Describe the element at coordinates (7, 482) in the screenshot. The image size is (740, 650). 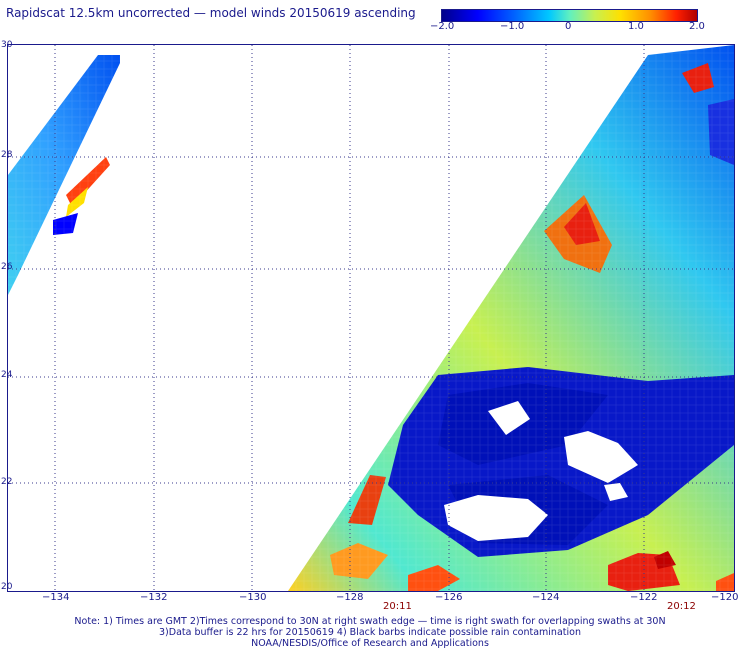
I see `y-tick-label: 22` at that location.